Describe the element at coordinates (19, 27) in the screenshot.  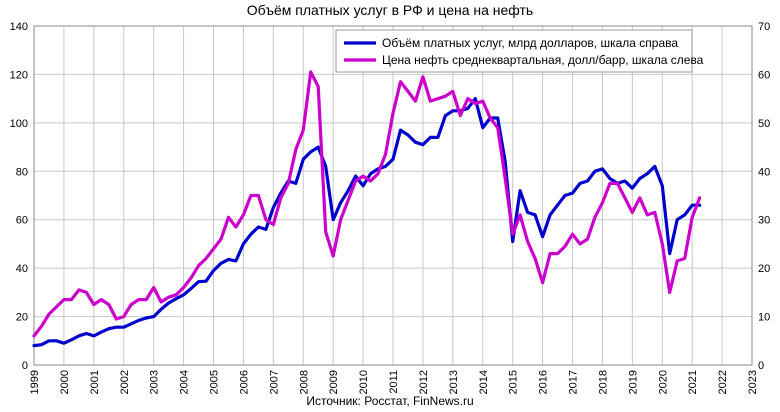
I see `y-left-tick-label: 140` at that location.